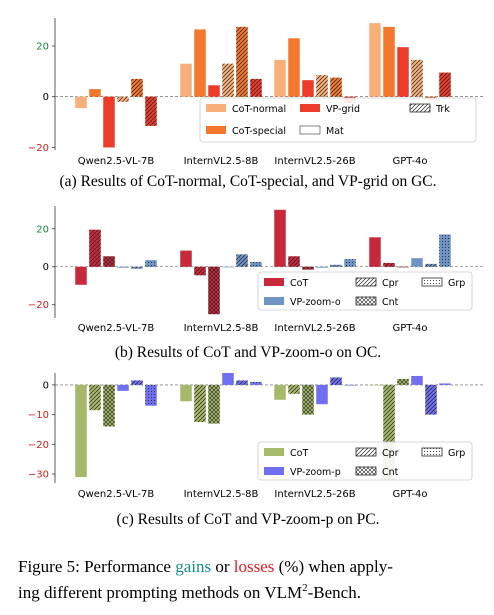 The image size is (494, 615). Describe the element at coordinates (228, 379) in the screenshot. I see `bar-s4-internvl2-5-8b` at that location.